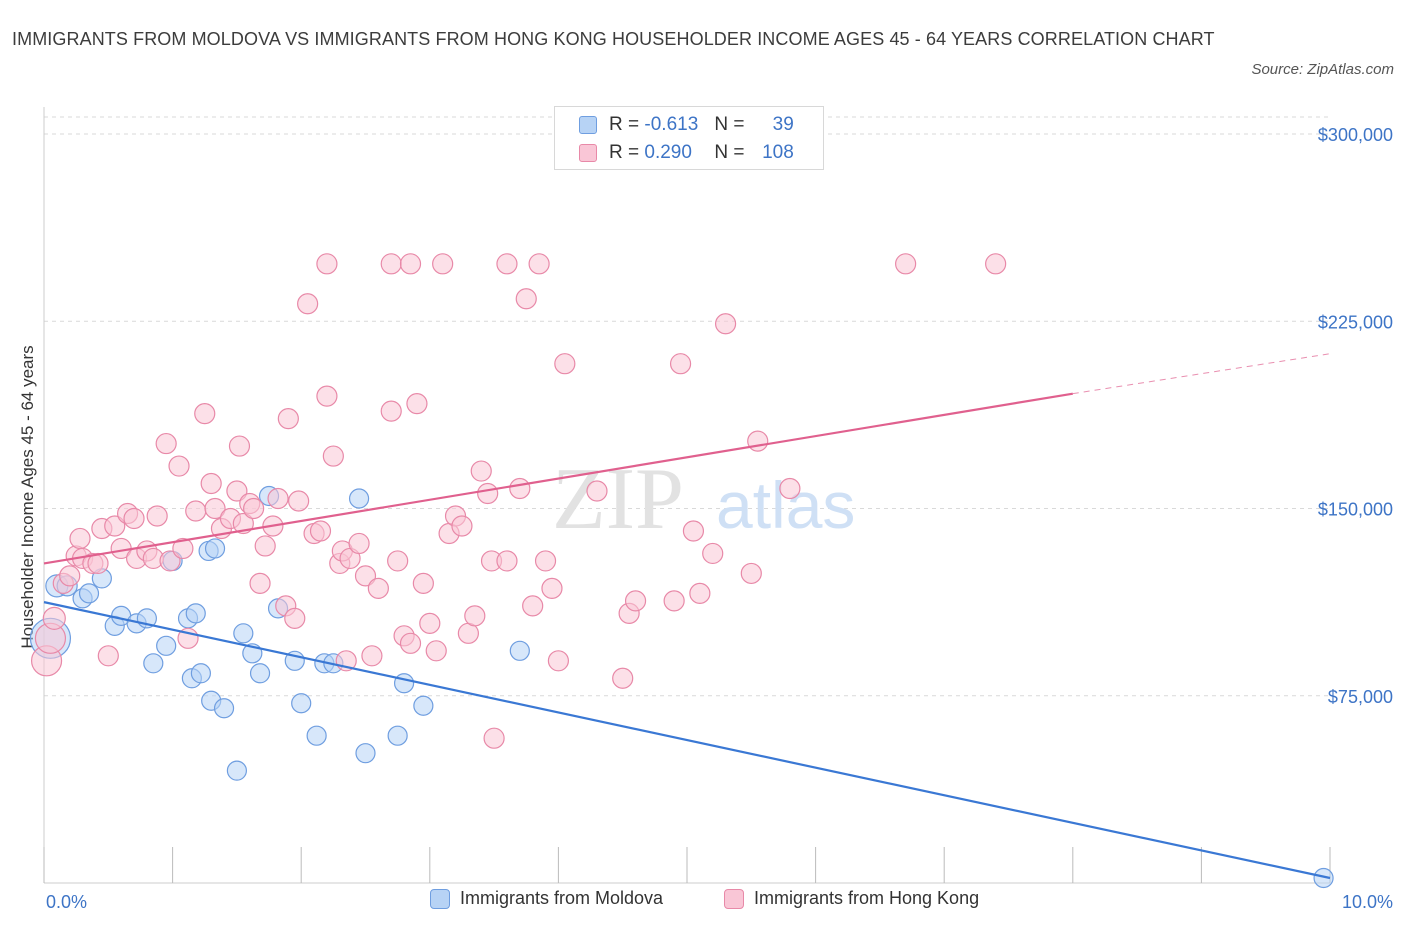 The image size is (1406, 930). I want to click on stats-legend: R = -0.613 N = 39 R = 0.290 N = 108, so click(689, 138).